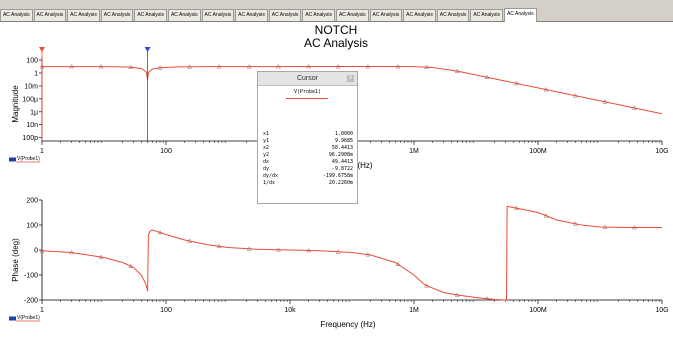  I want to click on magnitude-x-tick-label: 100M, so click(538, 151).